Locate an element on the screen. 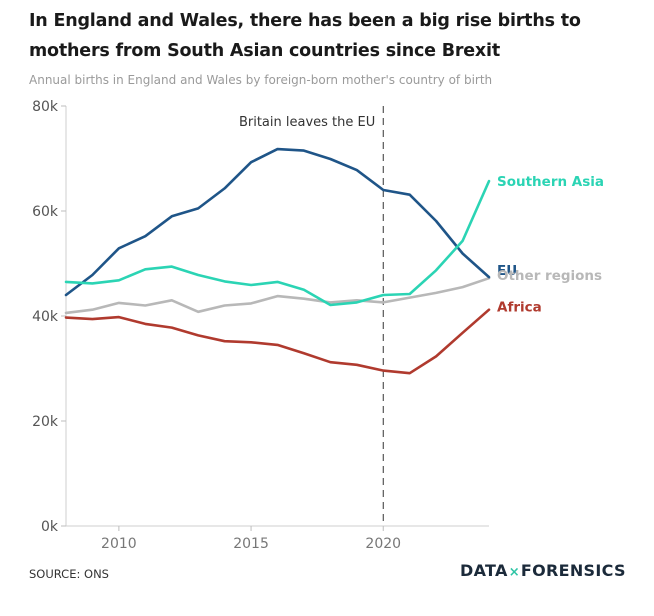  series-label-eu: EU is located at coordinates (507, 271).